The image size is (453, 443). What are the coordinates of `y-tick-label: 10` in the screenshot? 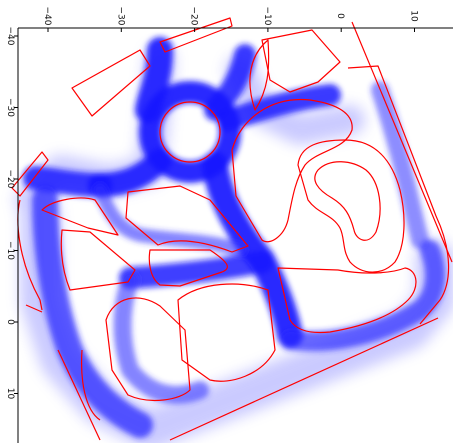 It's located at (10, 394).